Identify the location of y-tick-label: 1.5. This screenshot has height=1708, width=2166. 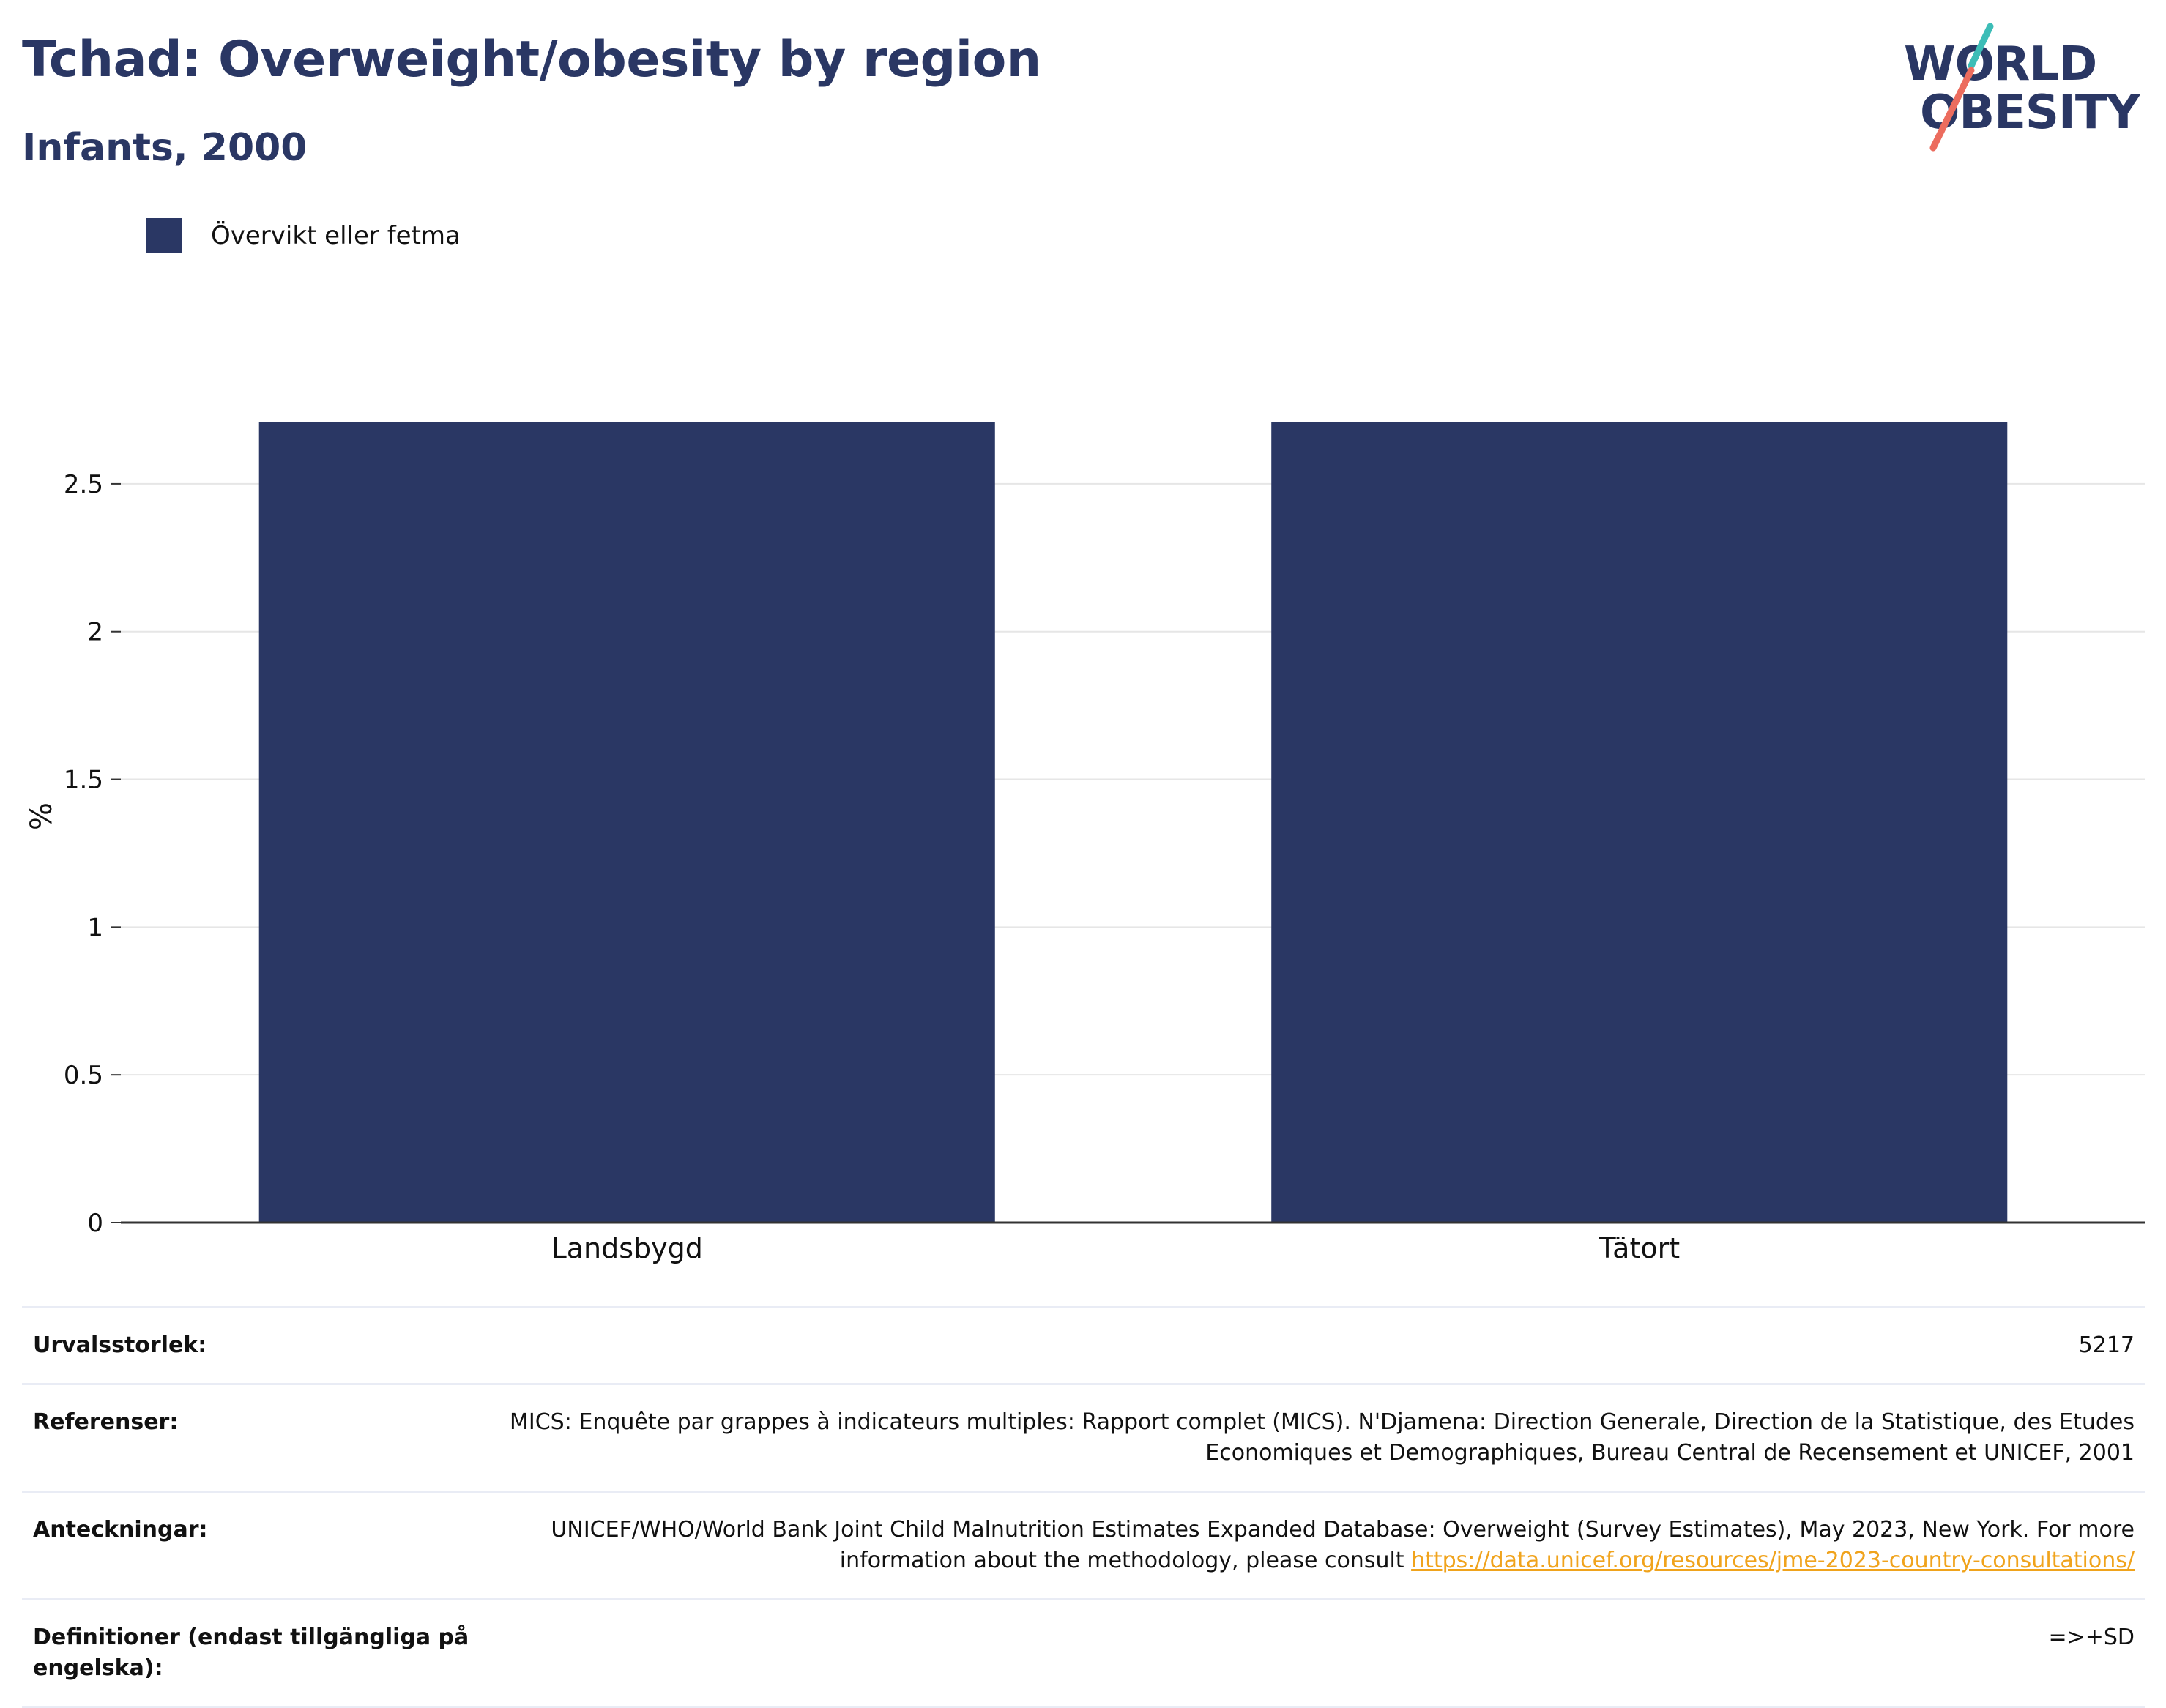
(83, 780).